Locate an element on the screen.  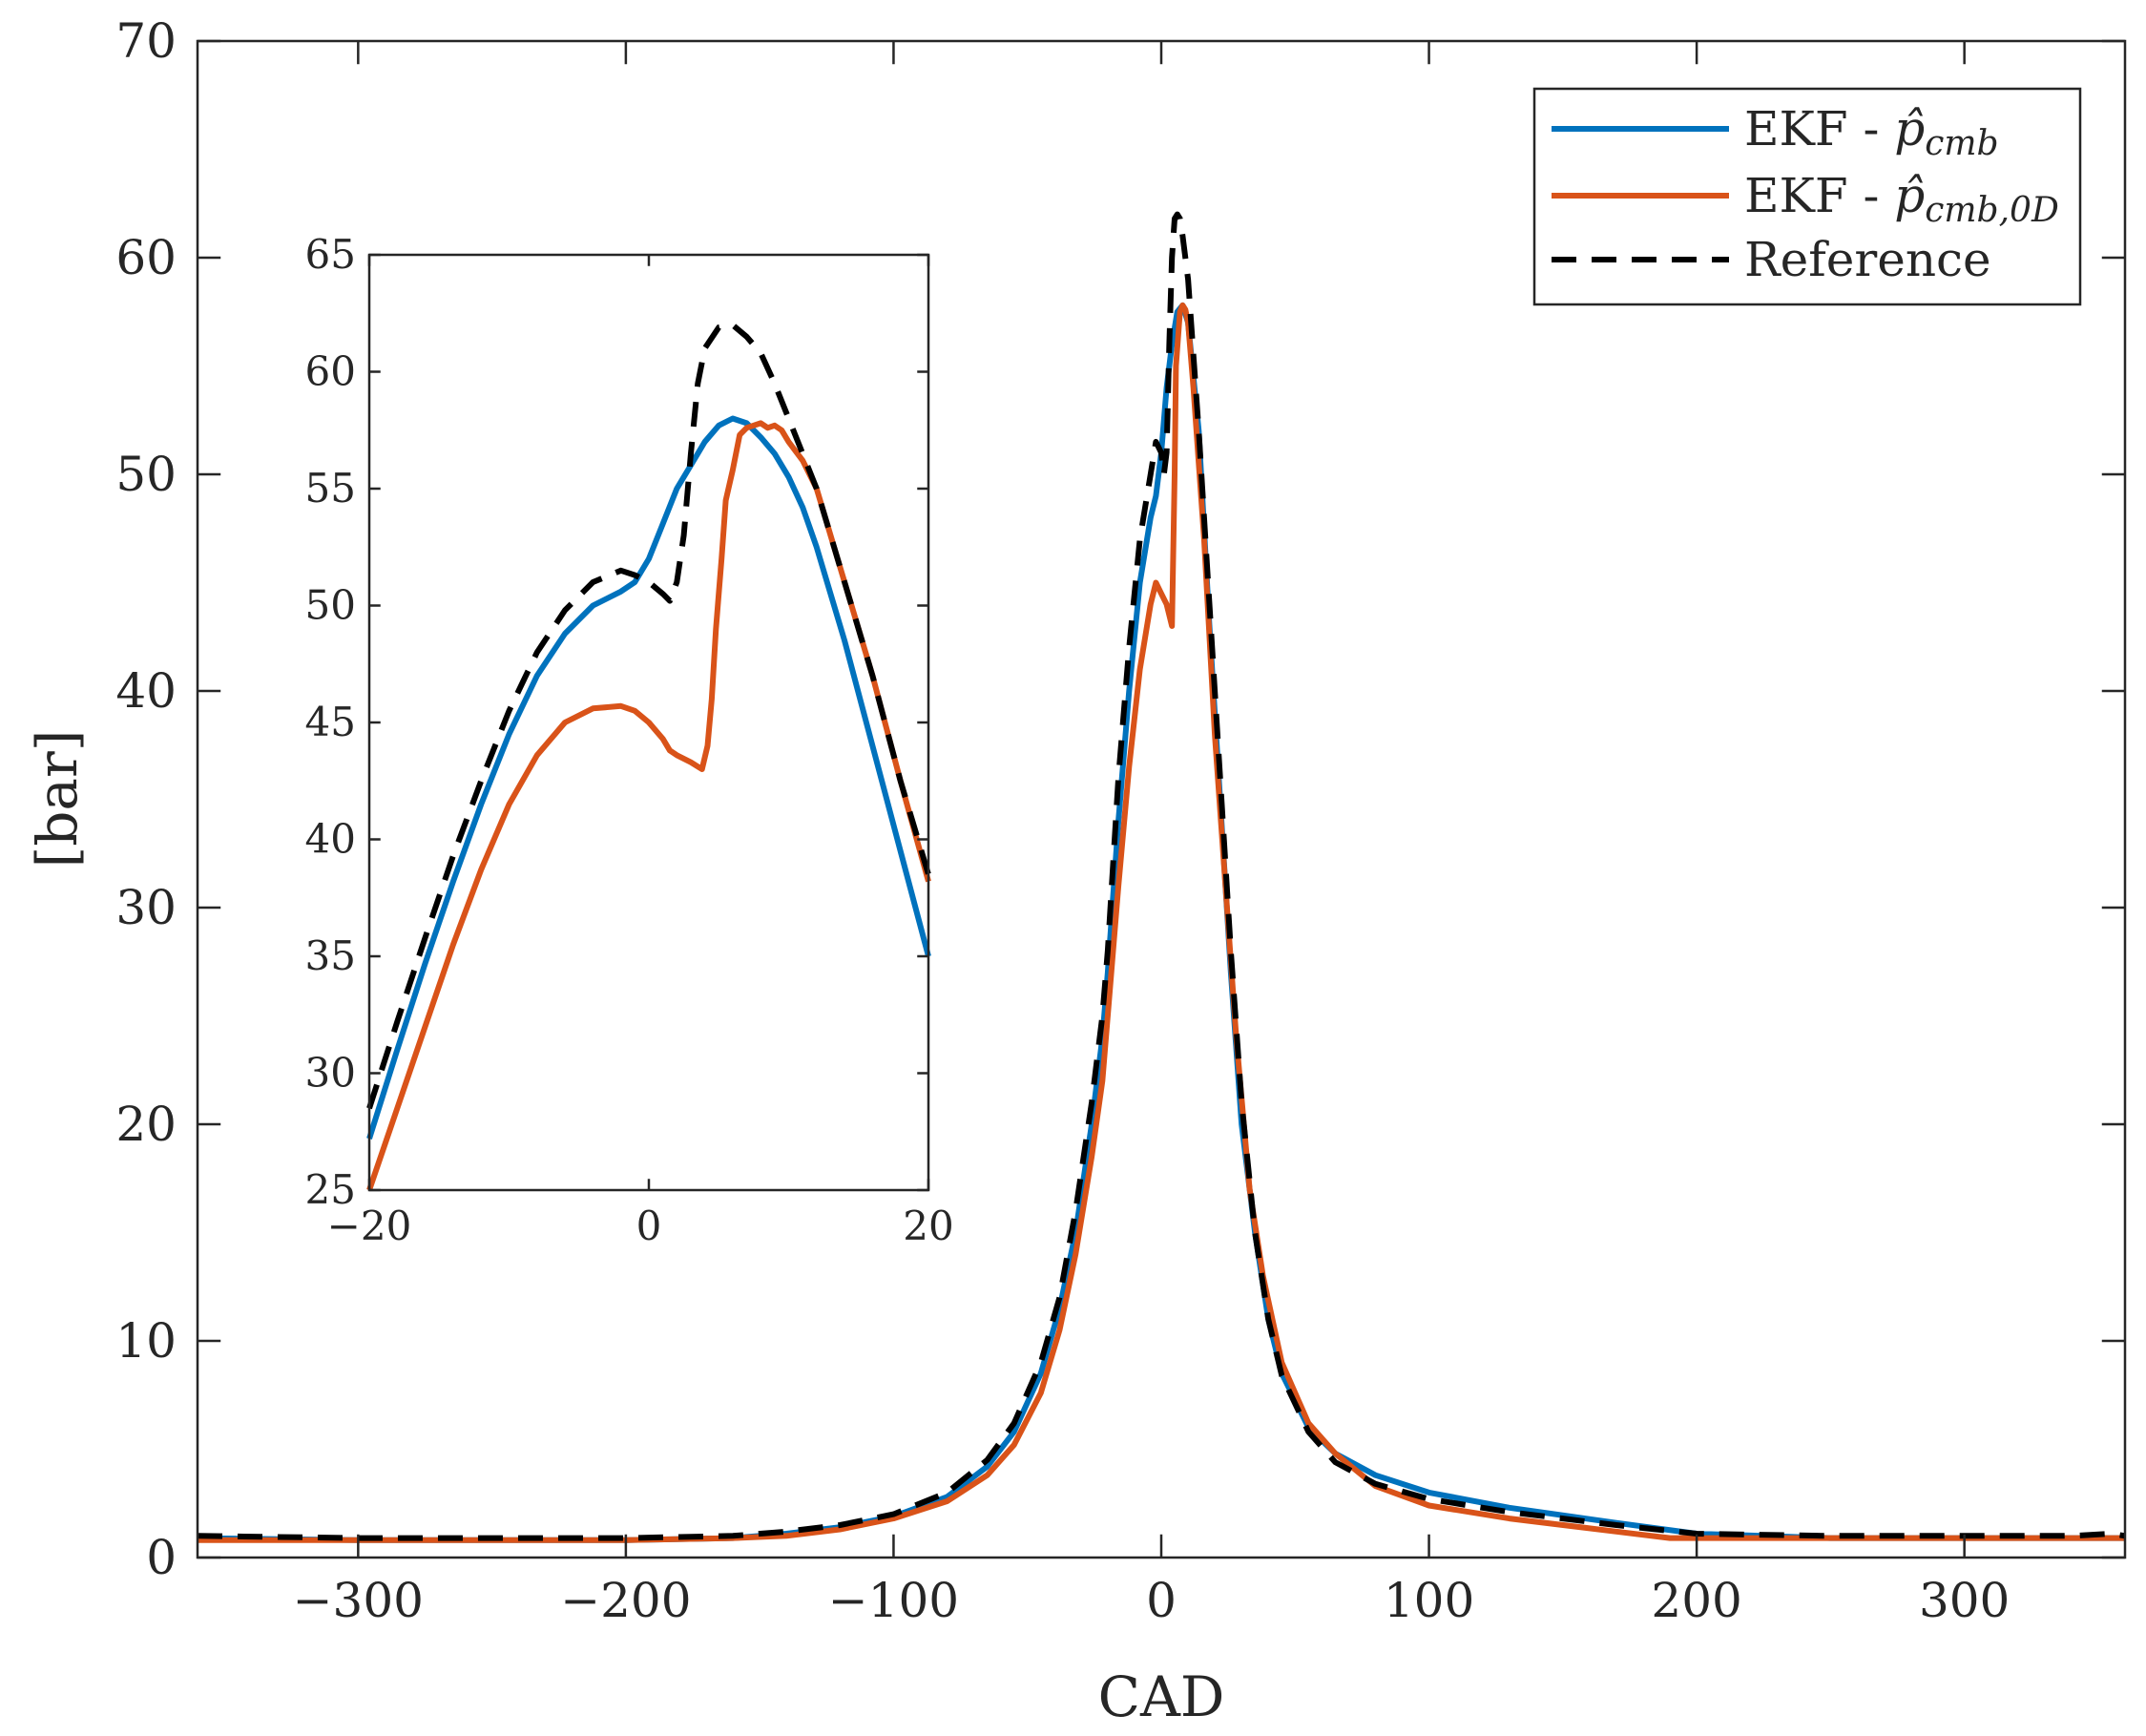
inset-series-group is located at coordinates (648, 756).